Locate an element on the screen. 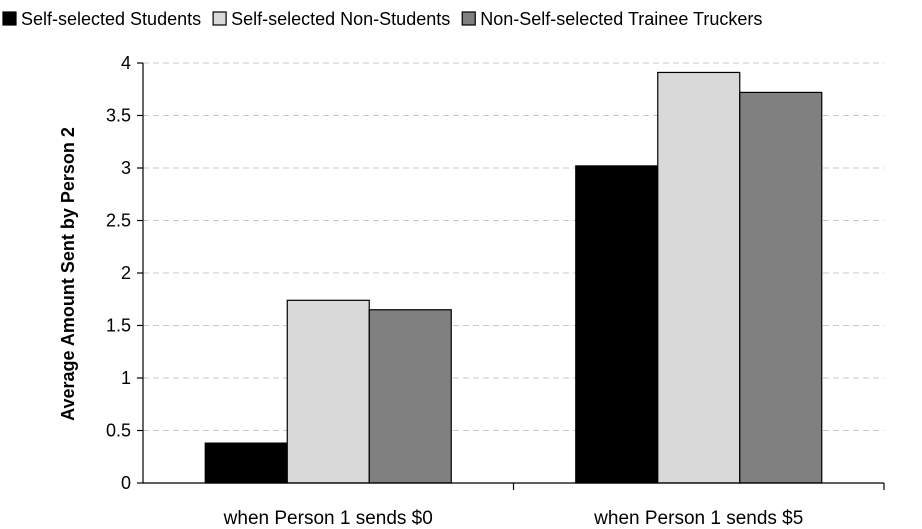 This screenshot has height=529, width=922. y-tick-label: 1 is located at coordinates (126, 378).